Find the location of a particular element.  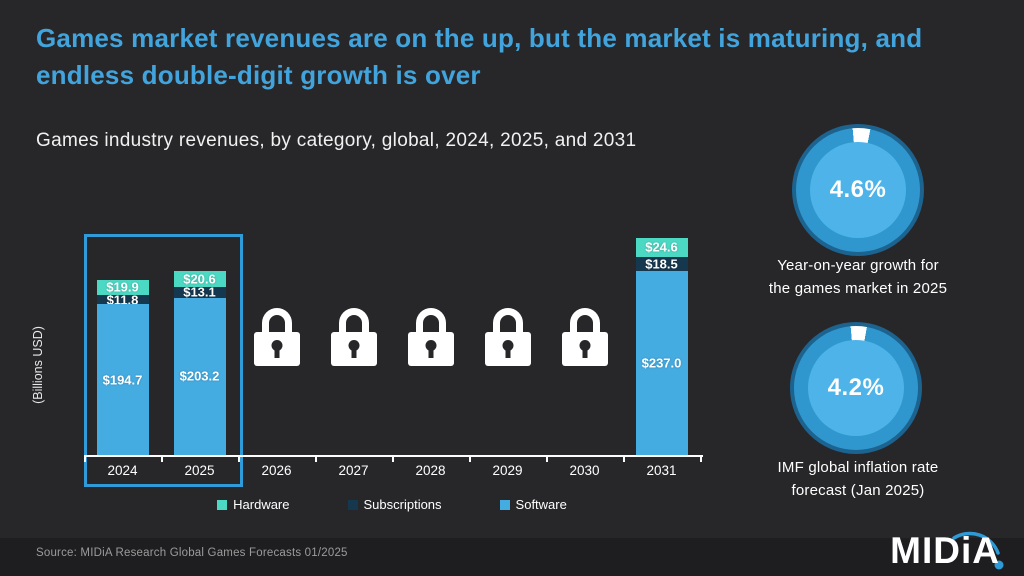

value-label: $18.5 is located at coordinates (661, 264).